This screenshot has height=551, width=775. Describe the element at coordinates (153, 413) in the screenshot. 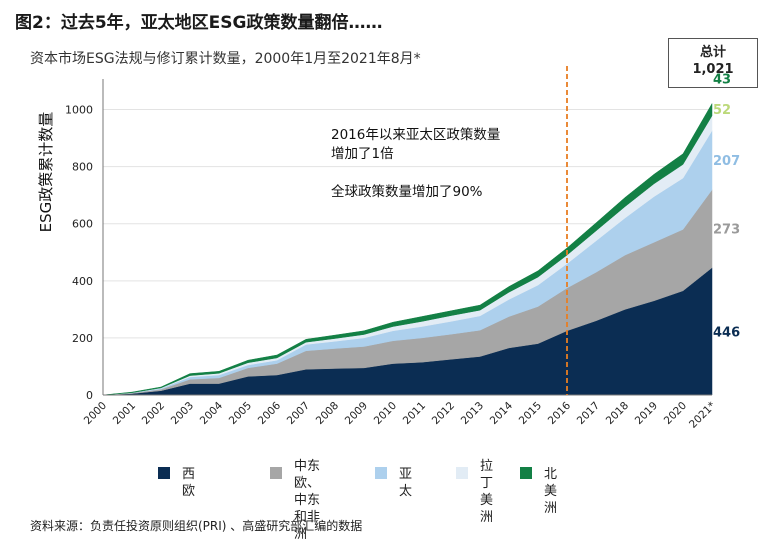

I see `x-tick-2002: 2002` at that location.